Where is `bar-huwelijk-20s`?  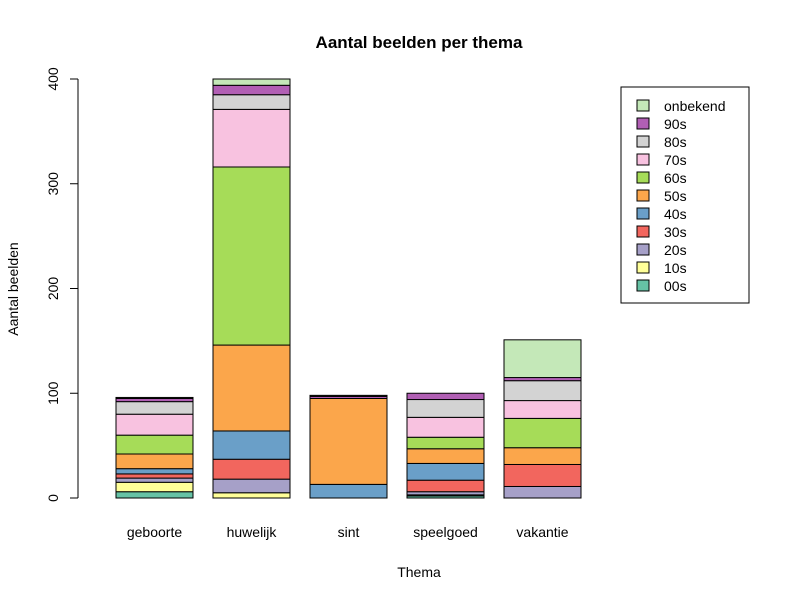 bar-huwelijk-20s is located at coordinates (251, 486).